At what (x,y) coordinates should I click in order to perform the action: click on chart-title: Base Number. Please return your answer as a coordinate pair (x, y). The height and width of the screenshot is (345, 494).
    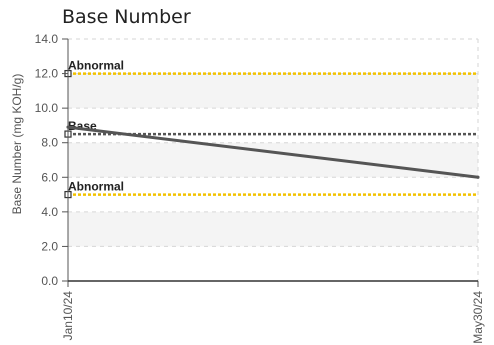
    Looking at the image, I should click on (126, 17).